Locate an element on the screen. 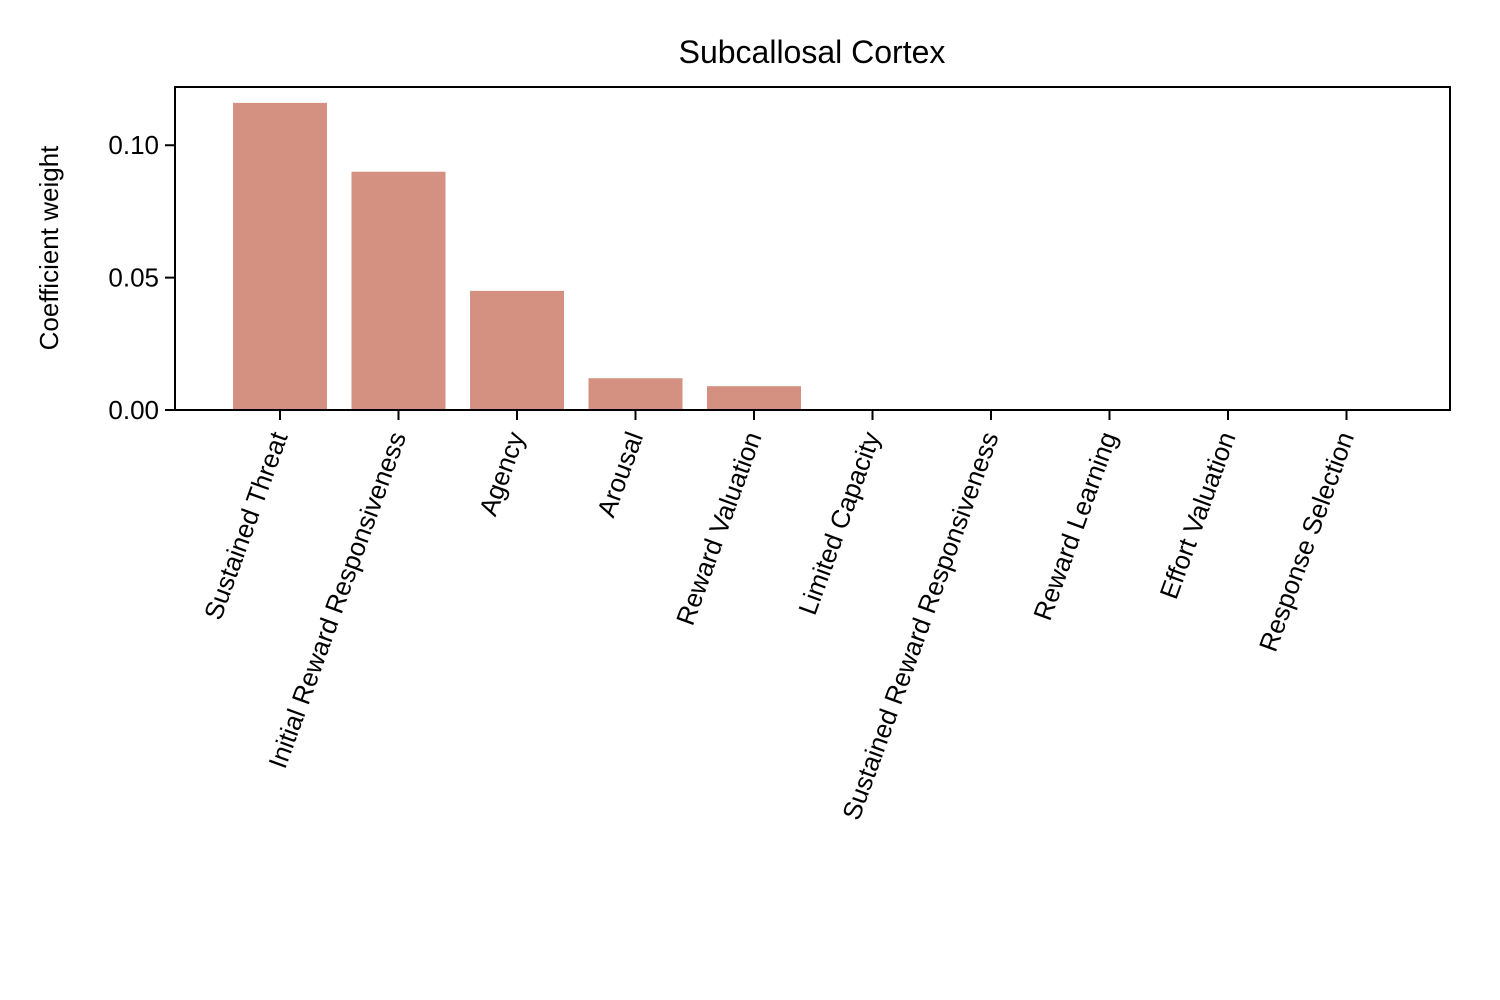  x-tick-label: Sustained Threat is located at coordinates (246, 525).